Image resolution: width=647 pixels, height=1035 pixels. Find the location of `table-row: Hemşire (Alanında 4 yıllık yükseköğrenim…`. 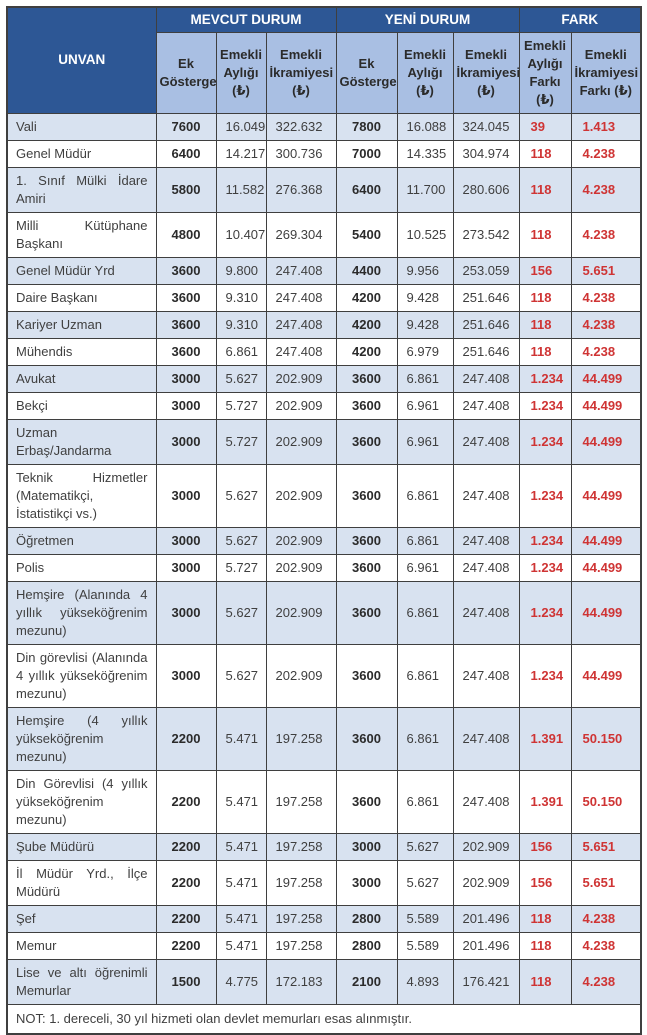

table-row: Hemşire (Alanında 4 yıllık yükseköğrenim… is located at coordinates (324, 612).